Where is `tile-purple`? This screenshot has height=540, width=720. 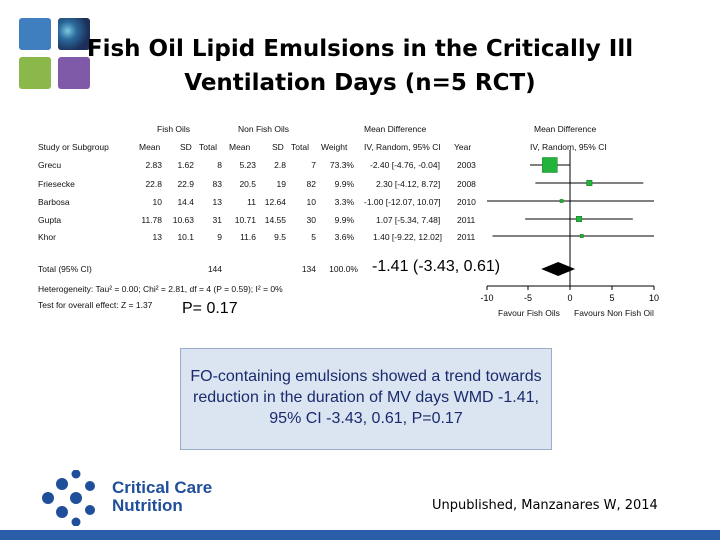 tile-purple is located at coordinates (74, 73).